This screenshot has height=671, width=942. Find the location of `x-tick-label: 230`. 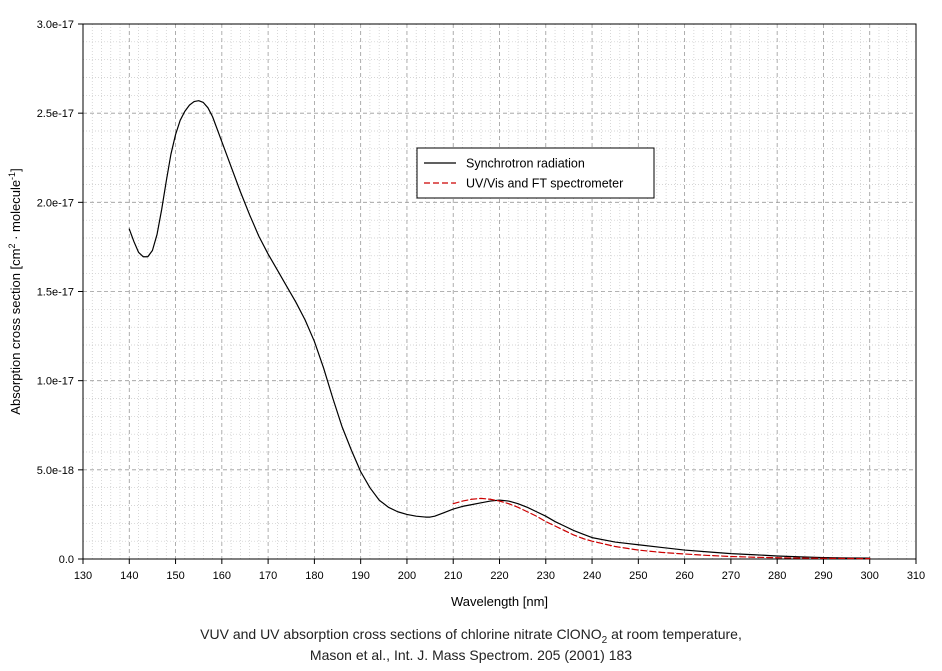

x-tick-label: 230 is located at coordinates (546, 576).